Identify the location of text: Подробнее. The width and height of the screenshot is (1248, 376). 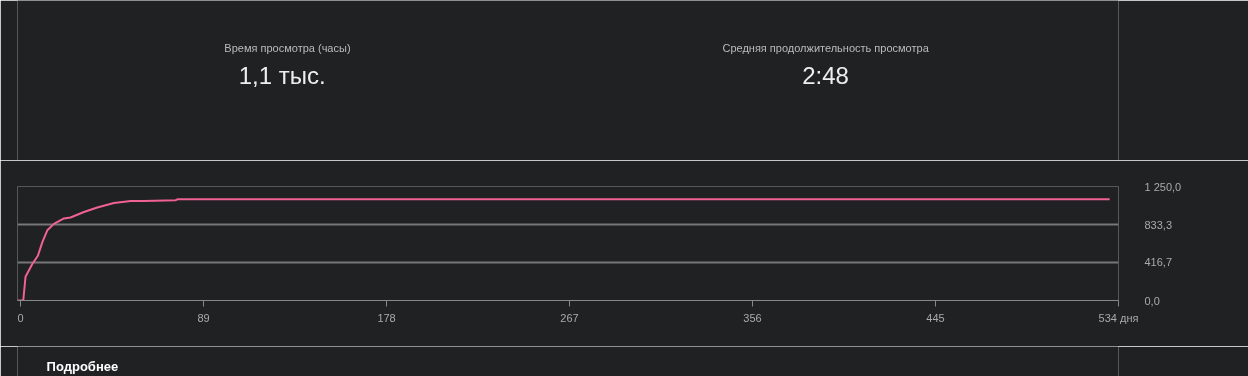
(82, 366).